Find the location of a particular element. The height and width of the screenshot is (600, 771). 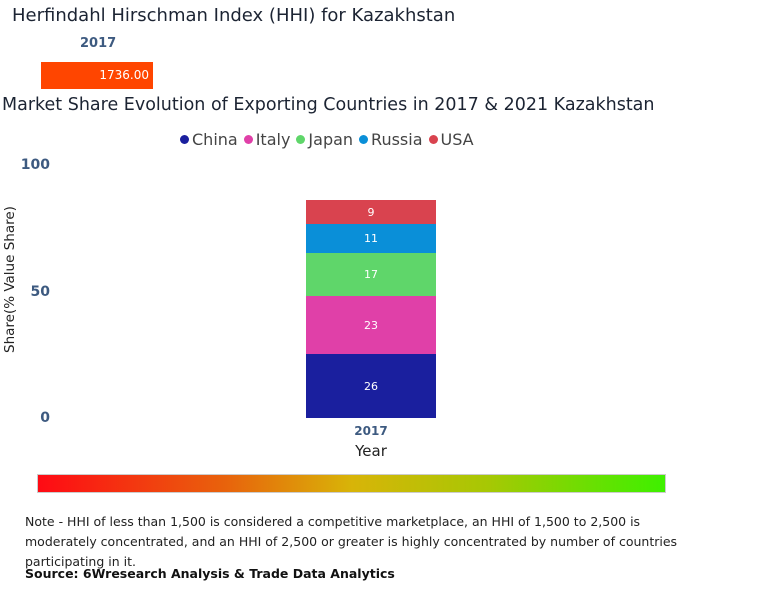

segment-italy: 23 is located at coordinates (371, 325).